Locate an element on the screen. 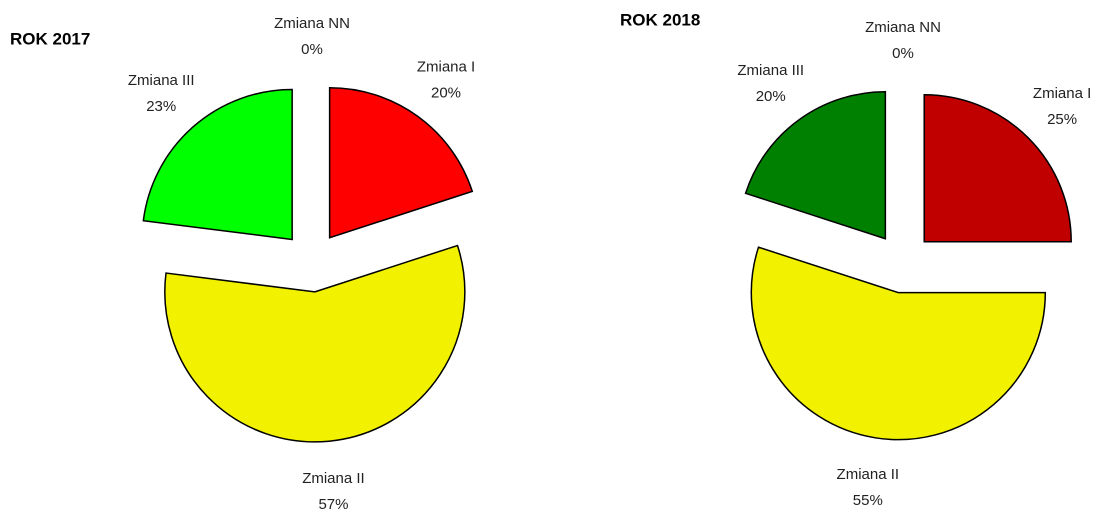 This screenshot has height=509, width=1109. slice-value-label: 23% is located at coordinates (161, 106).